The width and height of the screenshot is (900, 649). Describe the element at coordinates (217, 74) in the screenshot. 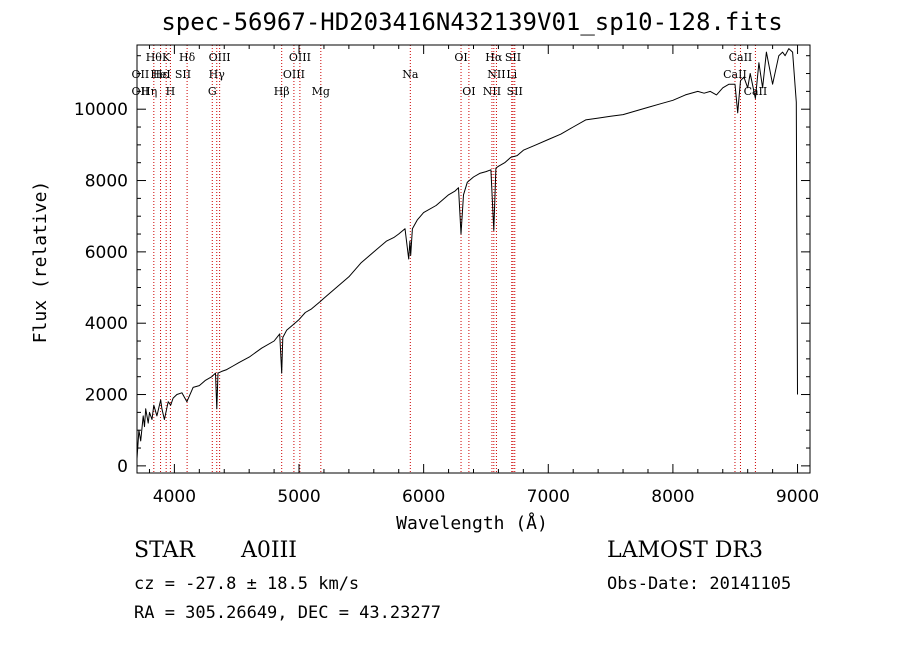

I see `marker-label-5: Hγ` at that location.